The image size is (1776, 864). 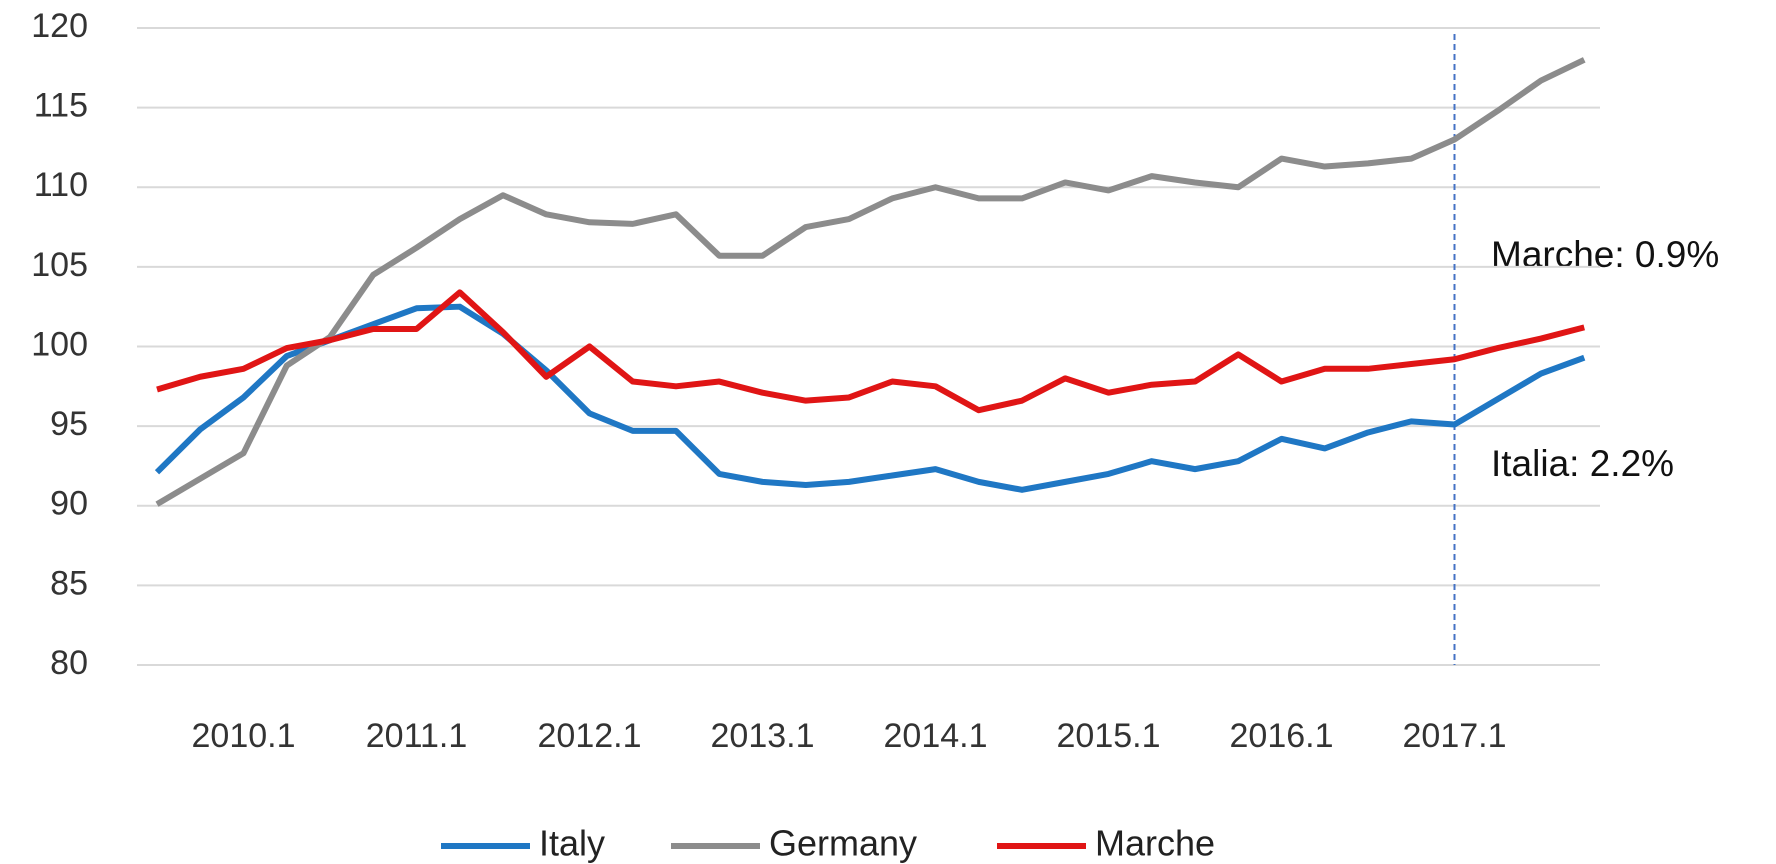 What do you see at coordinates (1282, 736) in the screenshot?
I see `x-tick-label: 2016.1` at bounding box center [1282, 736].